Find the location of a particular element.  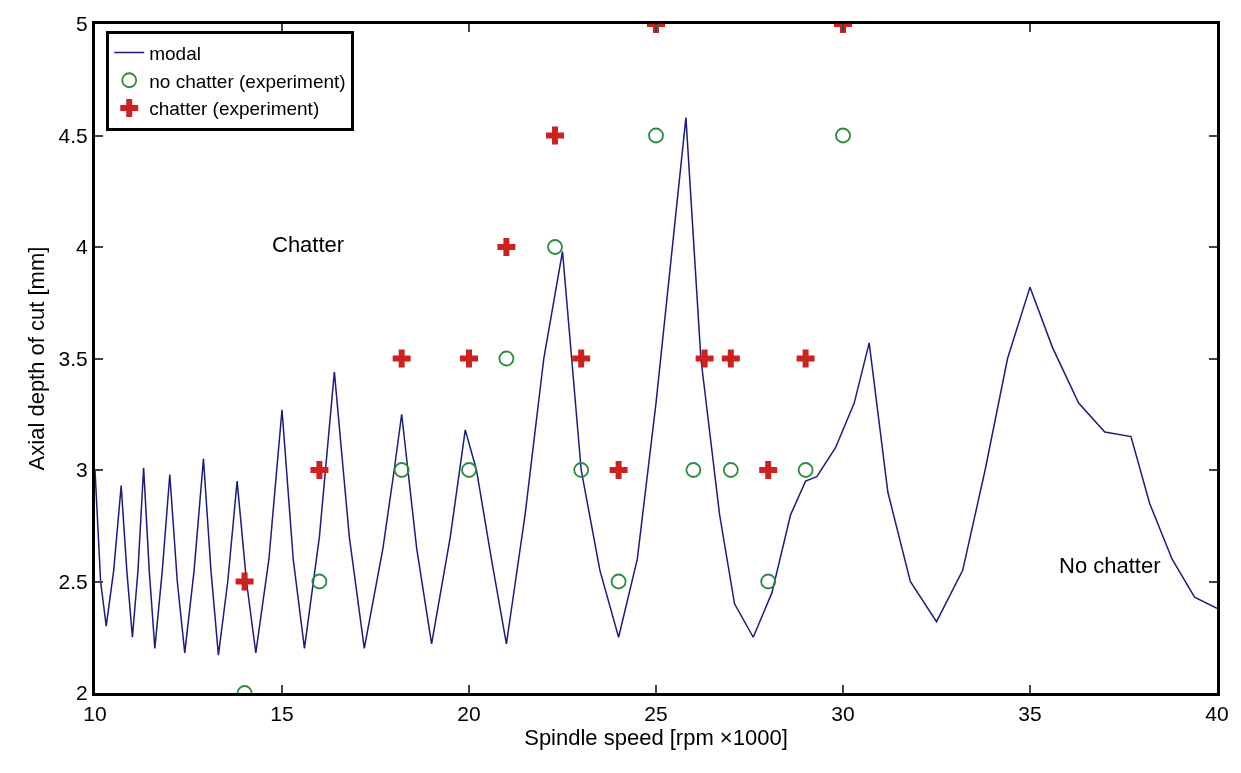

y-tick-label: 5 is located at coordinates (82, 24).